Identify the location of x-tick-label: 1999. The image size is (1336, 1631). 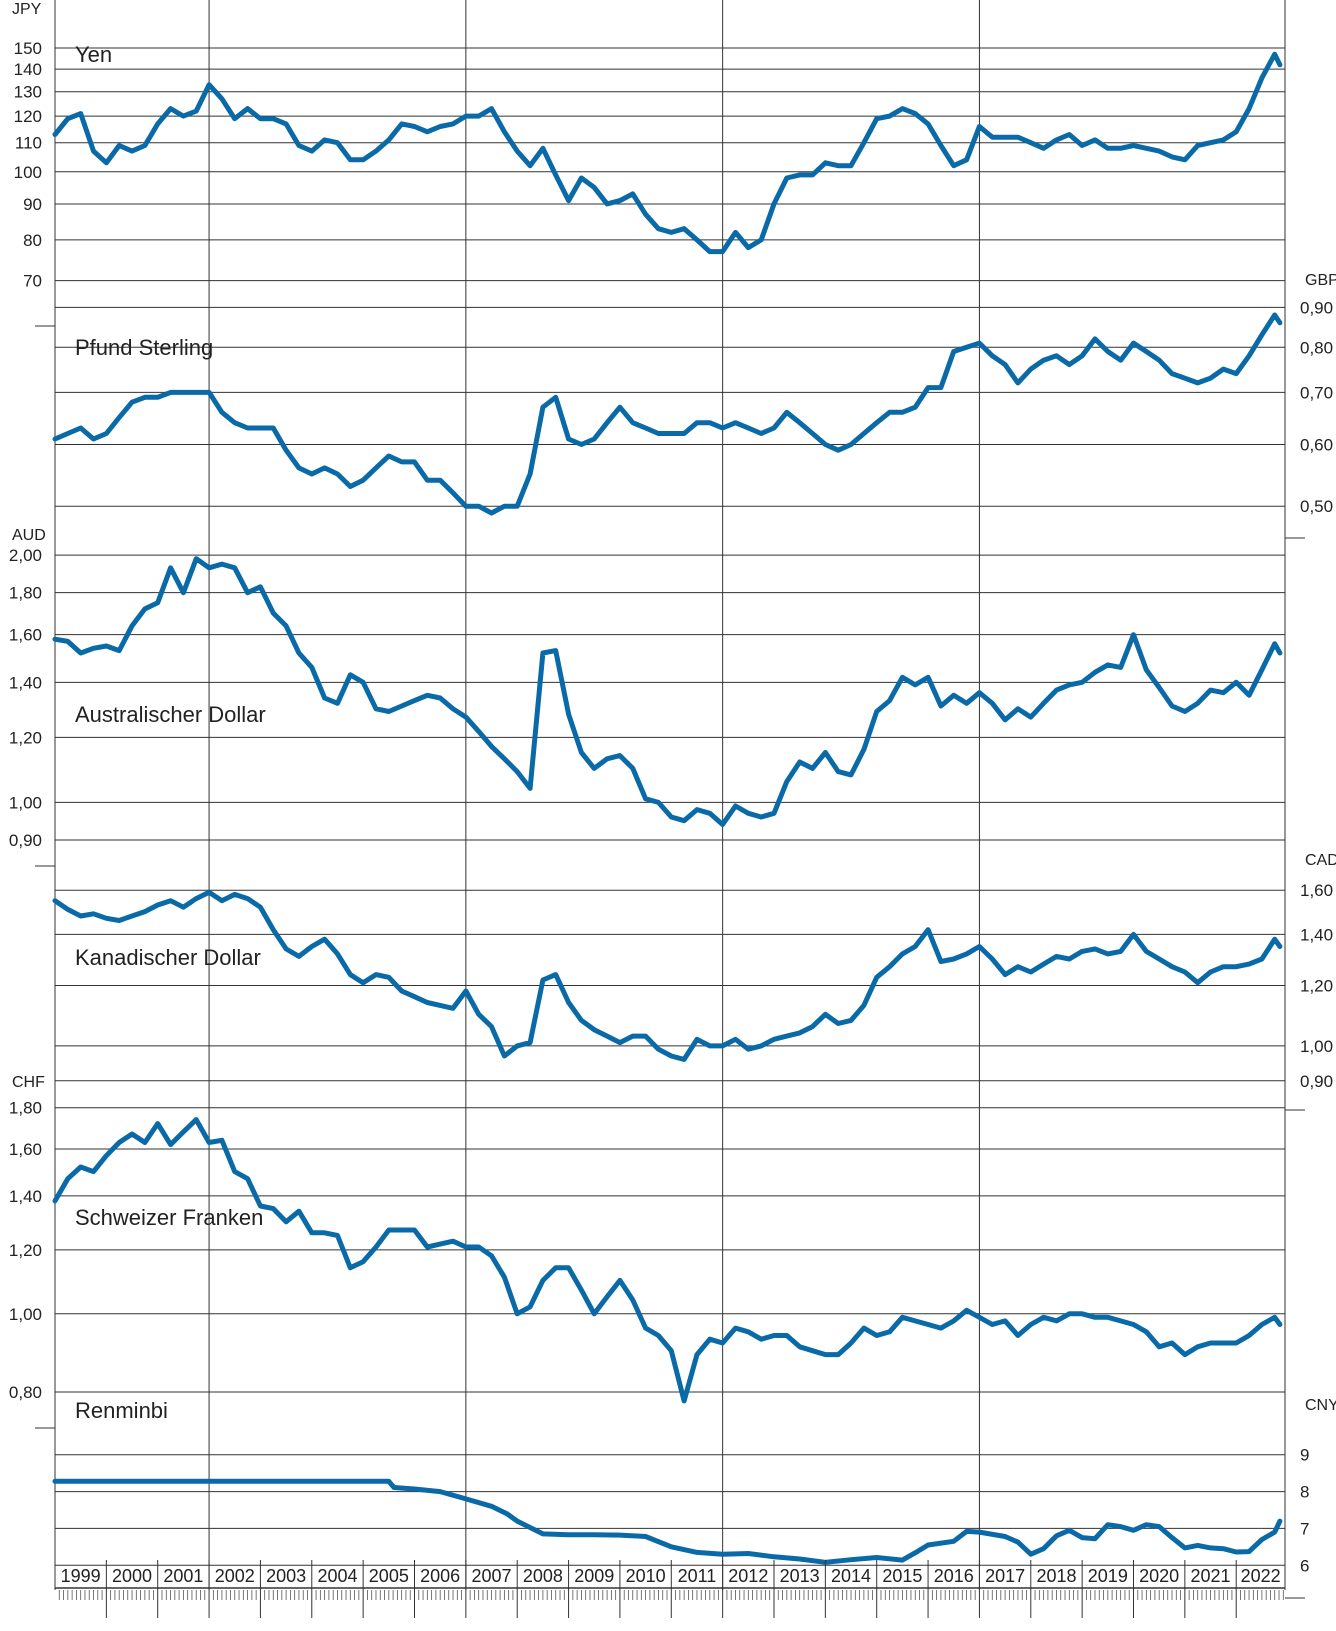
(81, 1576).